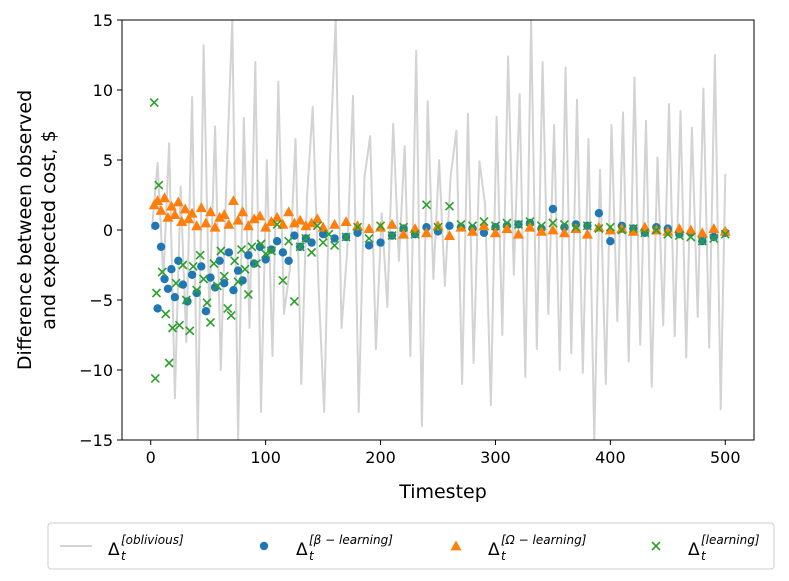 The width and height of the screenshot is (789, 581). Describe the element at coordinates (25, 230) in the screenshot. I see `y-axis-title-line-1: Difference between observed` at that location.